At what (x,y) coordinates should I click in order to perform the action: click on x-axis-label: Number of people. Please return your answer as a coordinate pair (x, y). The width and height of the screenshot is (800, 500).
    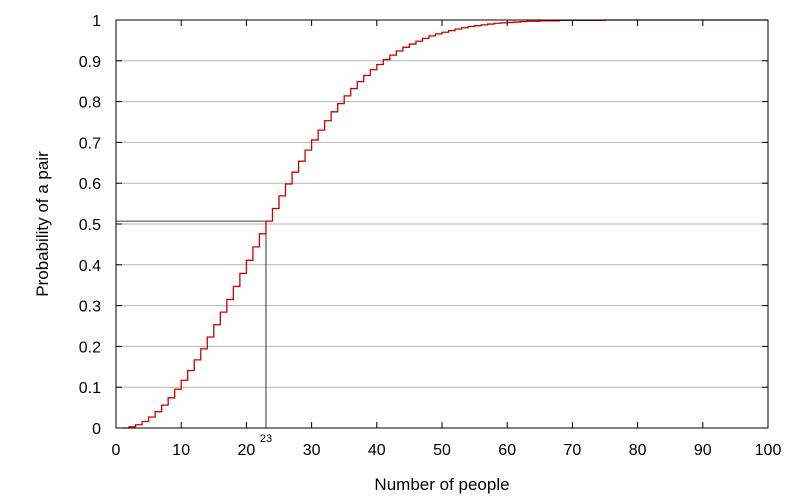
    Looking at the image, I should click on (441, 484).